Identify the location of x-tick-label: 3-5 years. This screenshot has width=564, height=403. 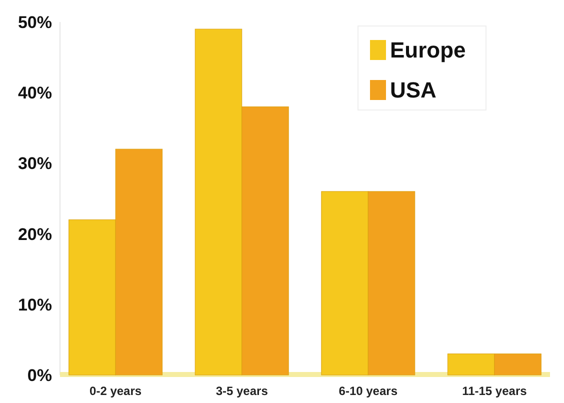
(242, 391).